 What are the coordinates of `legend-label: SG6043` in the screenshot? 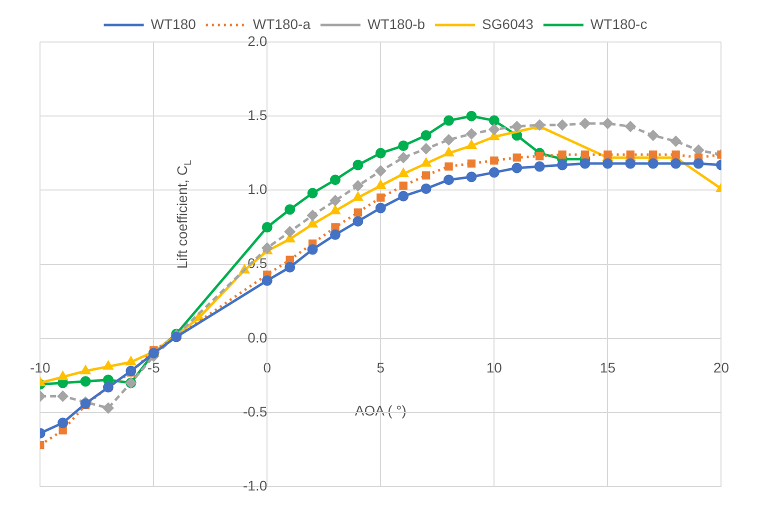 It's located at (508, 24).